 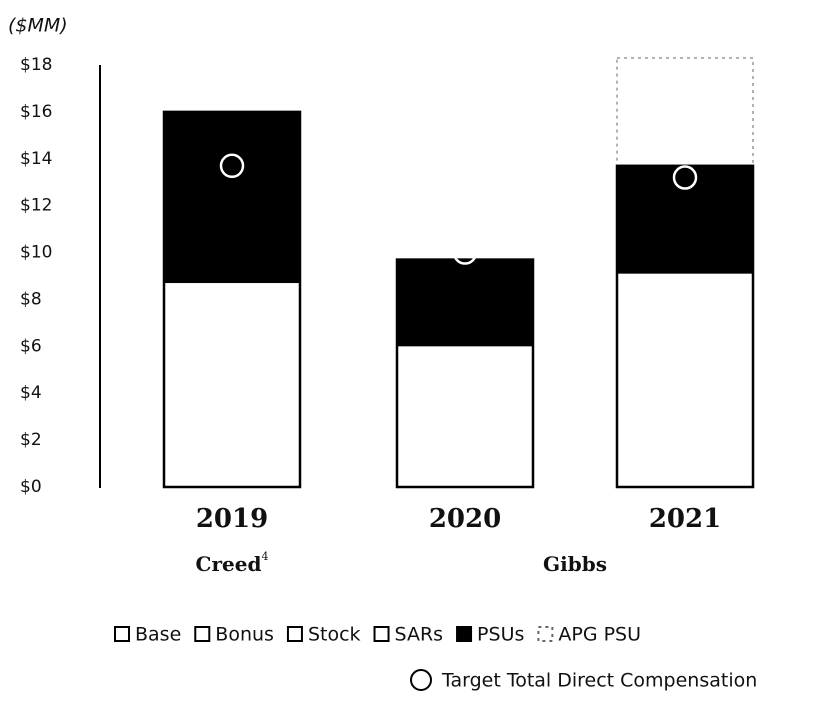 What do you see at coordinates (229, 564) in the screenshot?
I see `group-name: Creed` at bounding box center [229, 564].